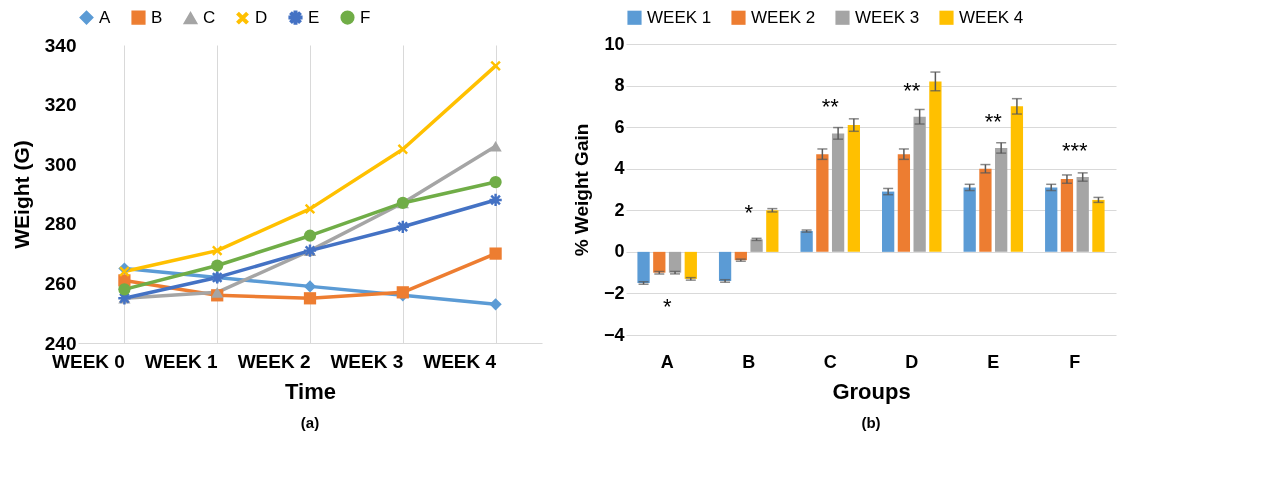  I want to click on legend-label: D, so click(261, 18).